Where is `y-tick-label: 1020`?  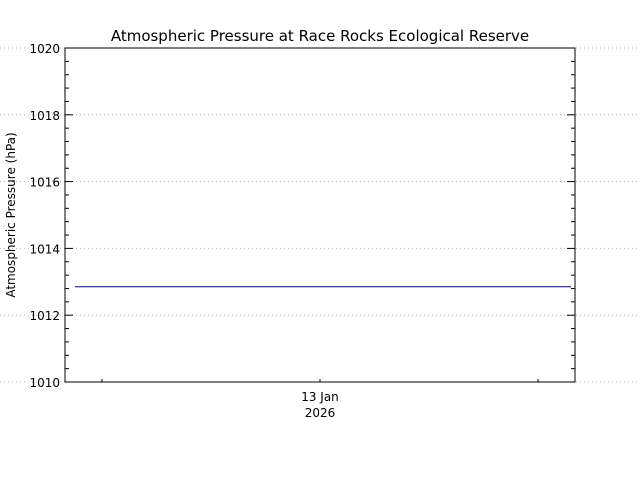 y-tick-label: 1020 is located at coordinates (44, 49).